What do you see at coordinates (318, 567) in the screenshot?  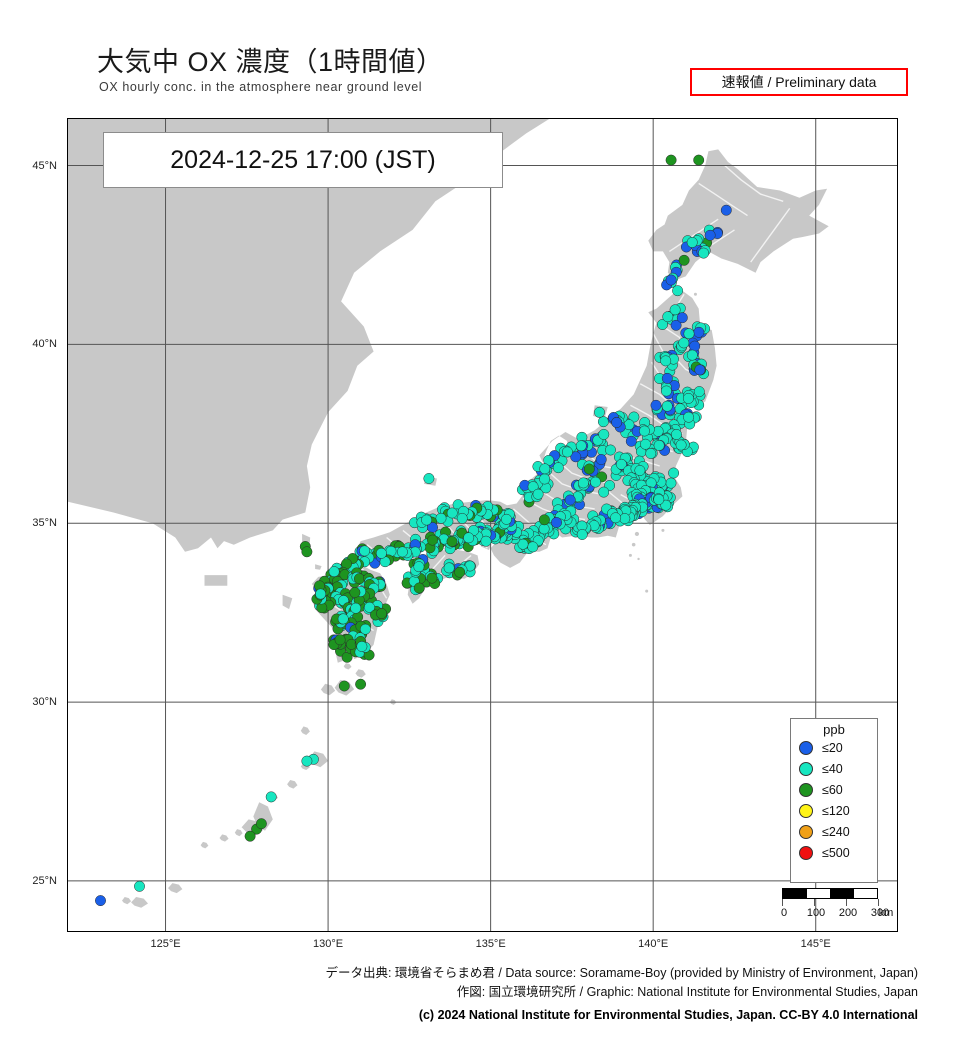 I see `island-iki` at bounding box center [318, 567].